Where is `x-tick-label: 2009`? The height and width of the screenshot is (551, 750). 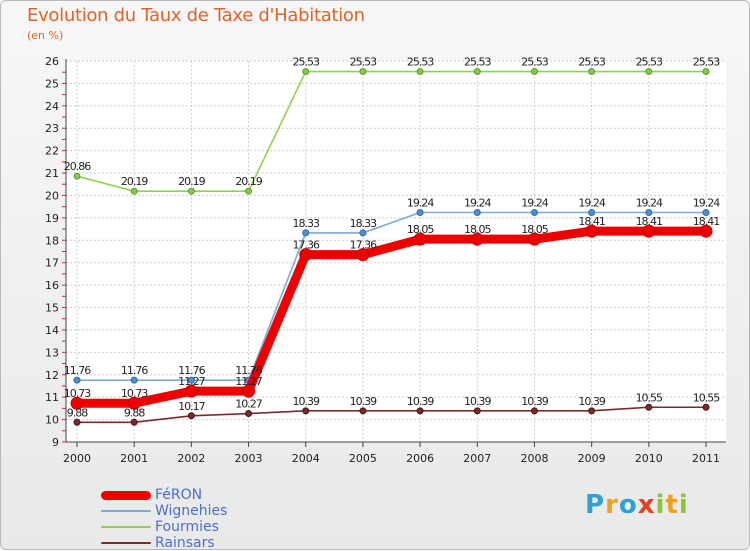
x-tick-label: 2009 is located at coordinates (592, 458).